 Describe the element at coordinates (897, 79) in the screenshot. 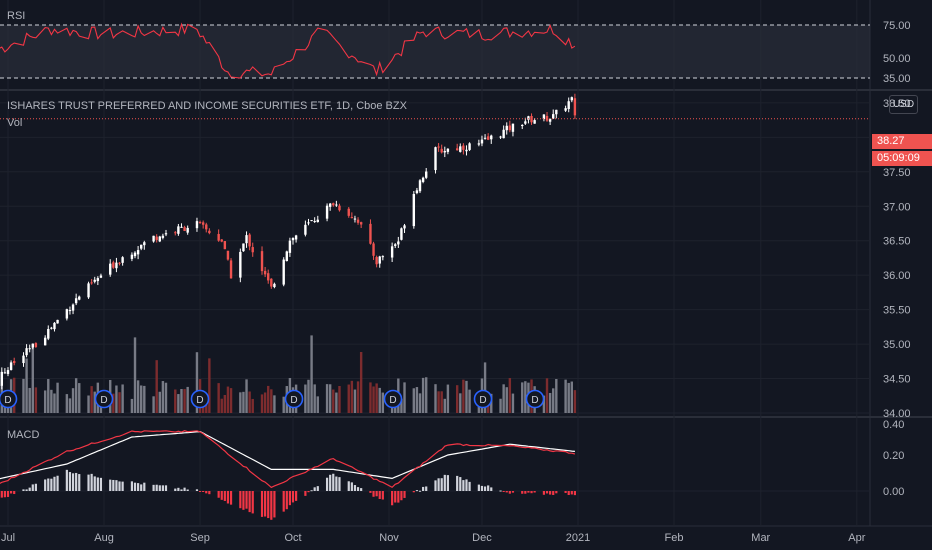

I see `rsi-tick-label: 35.00` at that location.